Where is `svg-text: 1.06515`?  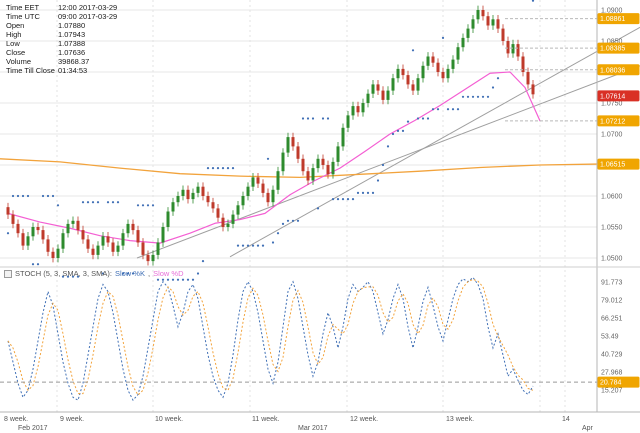 svg-text: 1.06515 is located at coordinates (612, 165).